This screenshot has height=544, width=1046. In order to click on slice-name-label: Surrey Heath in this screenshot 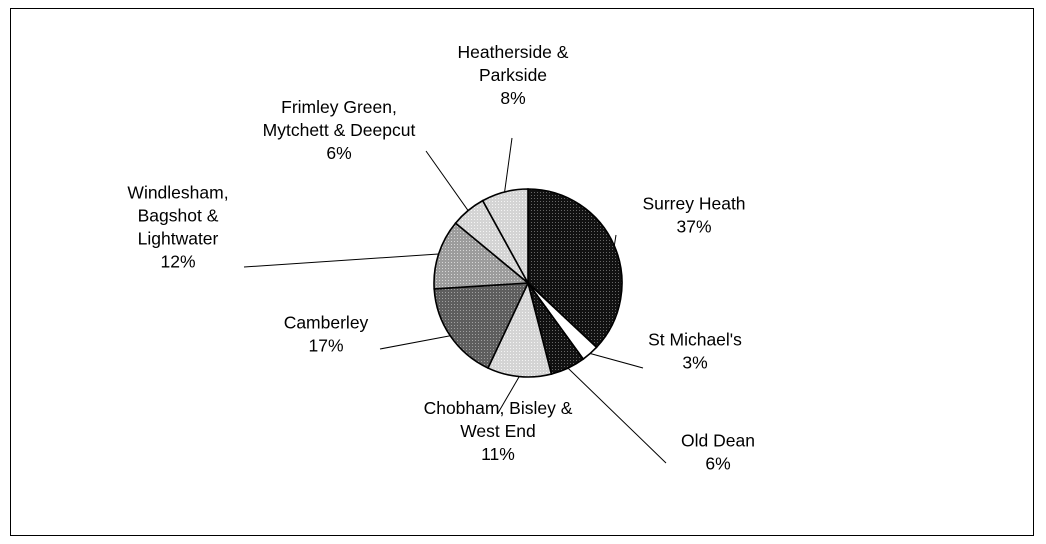, I will do `click(693, 204)`.